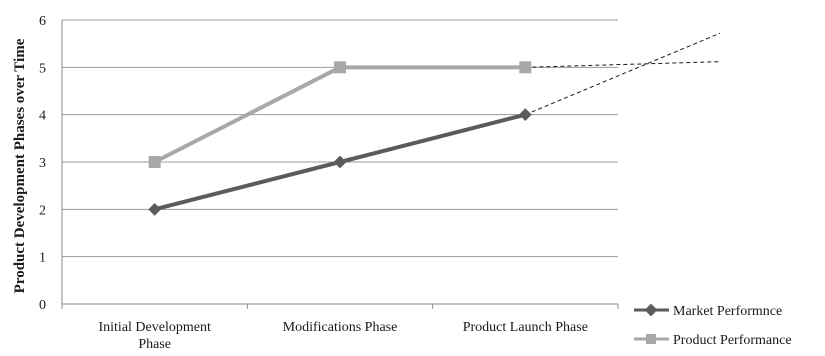 Image resolution: width=825 pixels, height=356 pixels. I want to click on y-tick-label-1: 1, so click(42, 258).